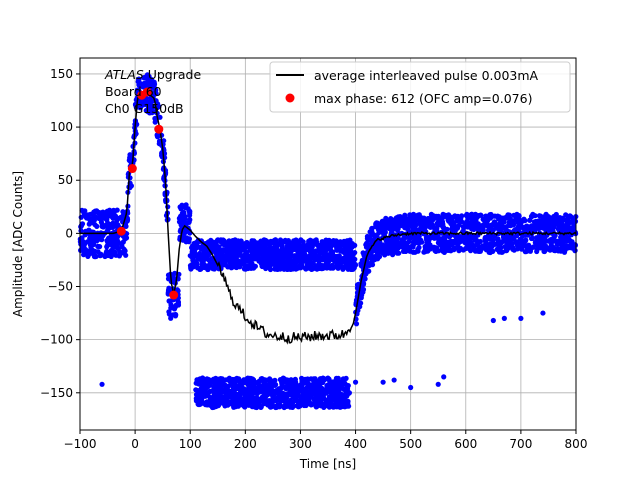 The height and width of the screenshot is (480, 640). What do you see at coordinates (420, 87) in the screenshot?
I see `legend-box` at bounding box center [420, 87].